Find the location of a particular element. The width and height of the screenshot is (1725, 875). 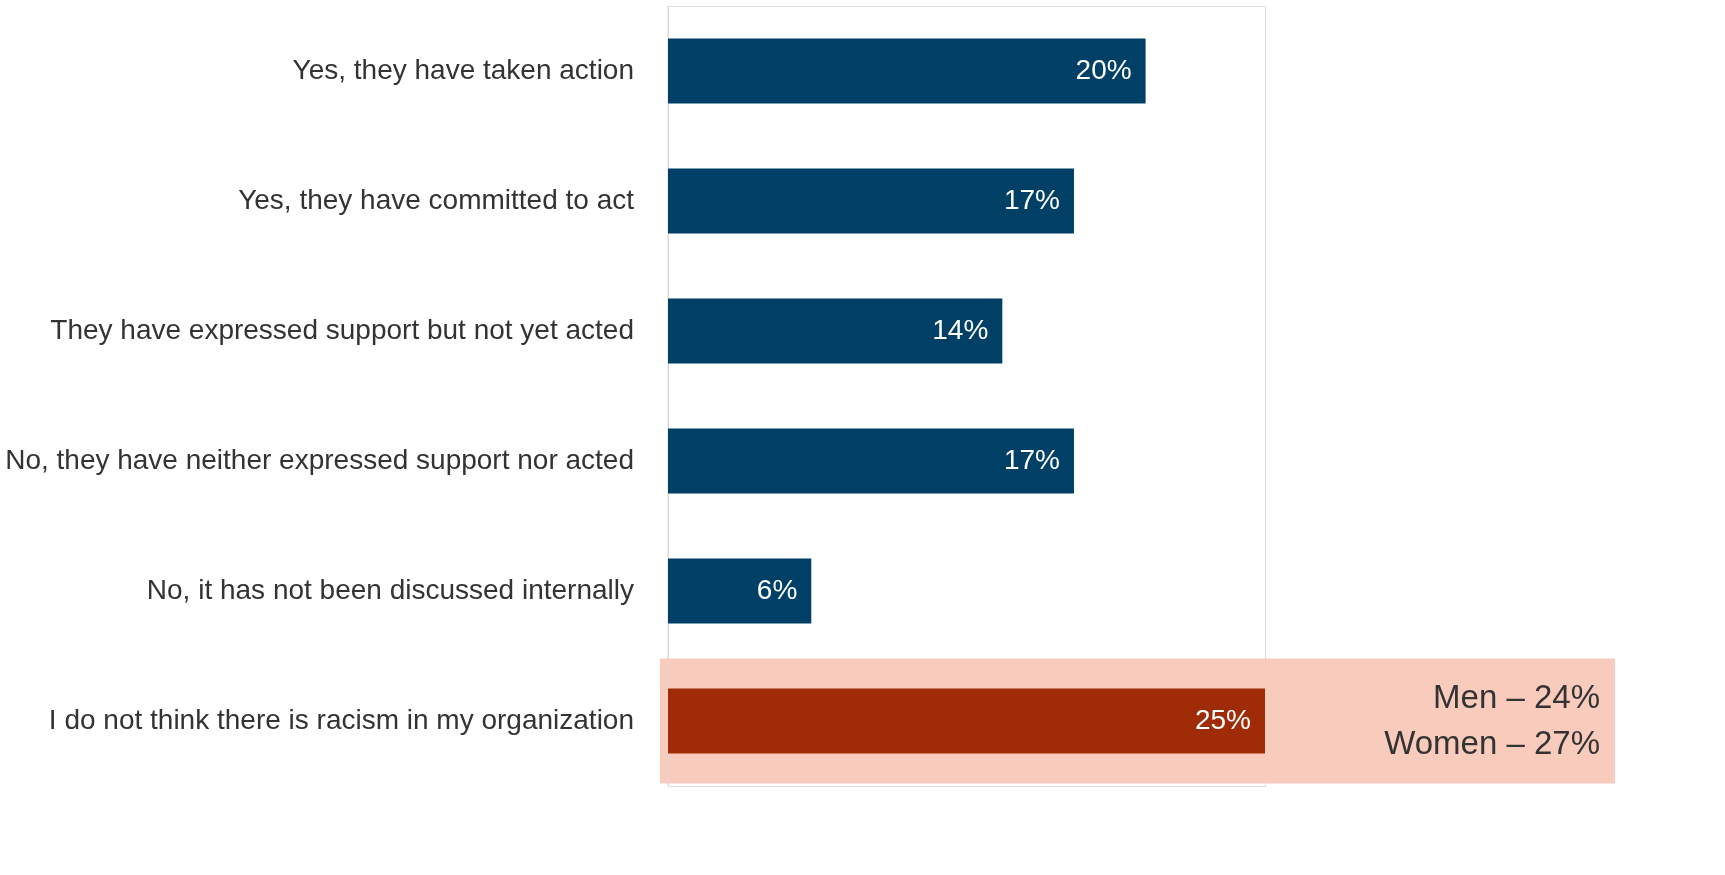

data-label: 20% is located at coordinates (1103, 69).